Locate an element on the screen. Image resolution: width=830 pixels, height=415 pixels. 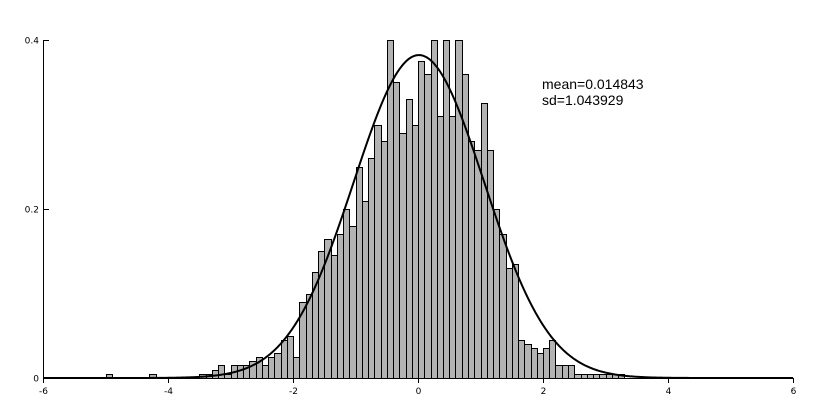
x-tick-label: 6 is located at coordinates (794, 392).